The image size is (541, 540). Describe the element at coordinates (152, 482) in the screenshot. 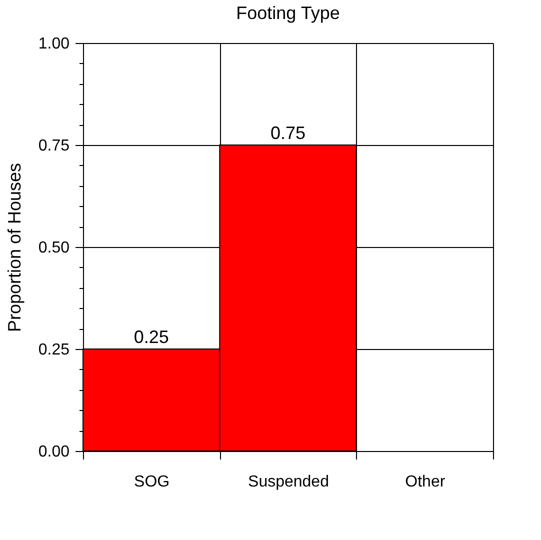

I see `x-tick-label: SOG` at that location.